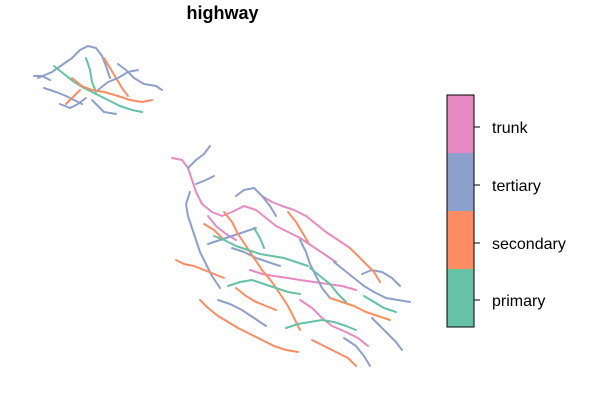 The image size is (597, 419). I want to click on legend-label-primary: primary, so click(518, 301).